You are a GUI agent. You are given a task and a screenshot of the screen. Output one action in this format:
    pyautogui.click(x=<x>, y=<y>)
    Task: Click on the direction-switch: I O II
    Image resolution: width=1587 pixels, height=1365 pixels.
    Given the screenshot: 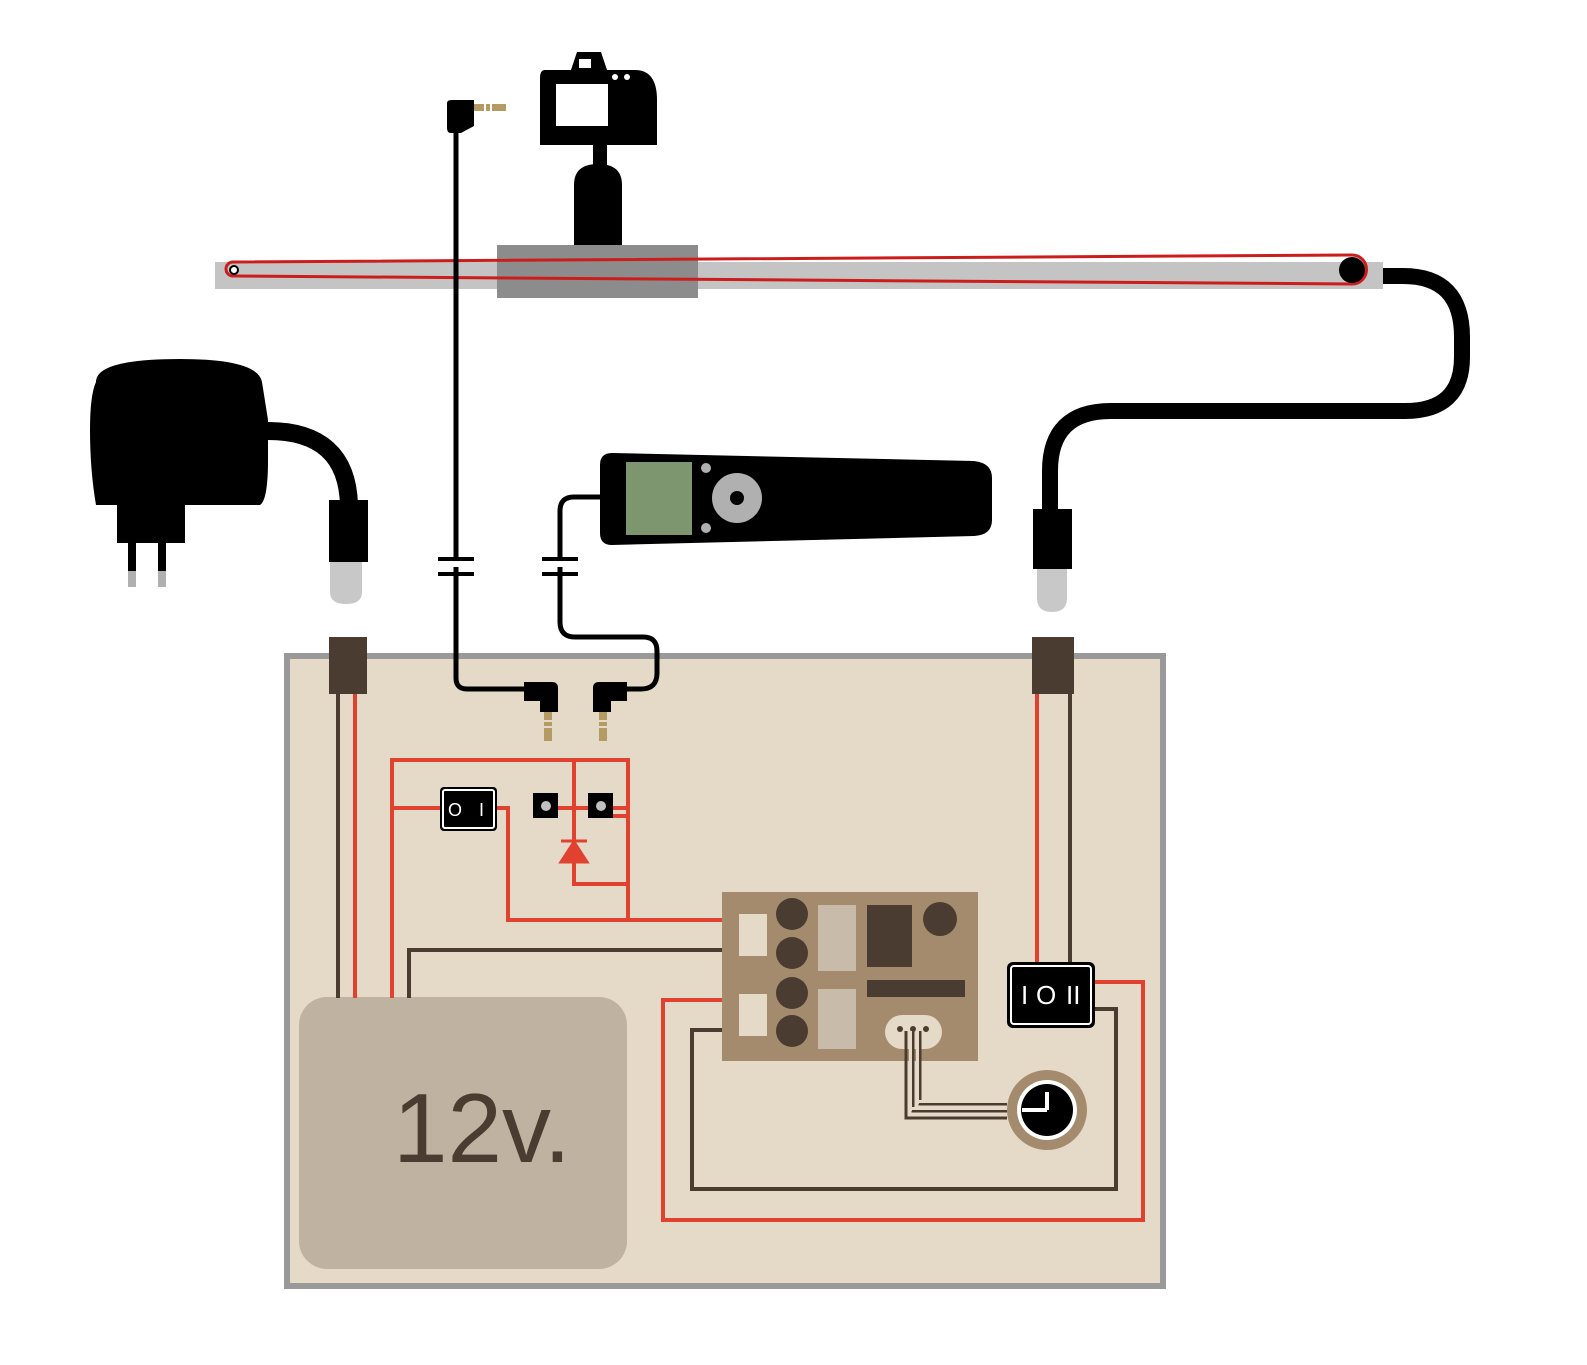 What is the action you would take?
    pyautogui.click(x=1051, y=995)
    